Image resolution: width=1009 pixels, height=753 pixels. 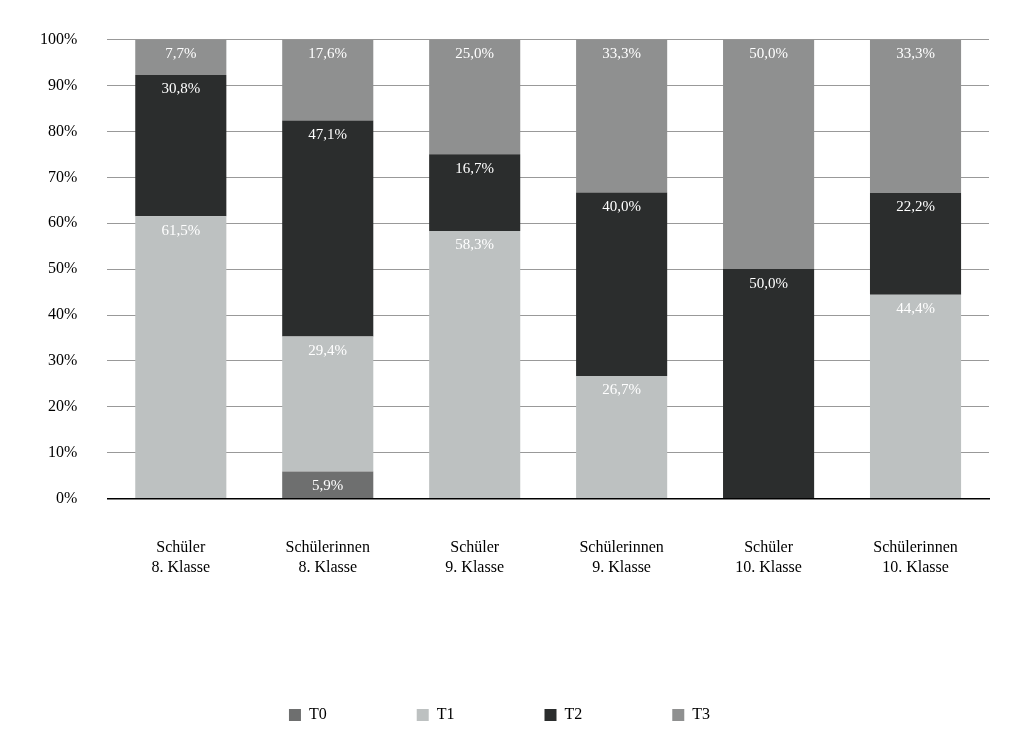 I want to click on x-tick-label: Schüler 9. Klasse, so click(x=475, y=556).